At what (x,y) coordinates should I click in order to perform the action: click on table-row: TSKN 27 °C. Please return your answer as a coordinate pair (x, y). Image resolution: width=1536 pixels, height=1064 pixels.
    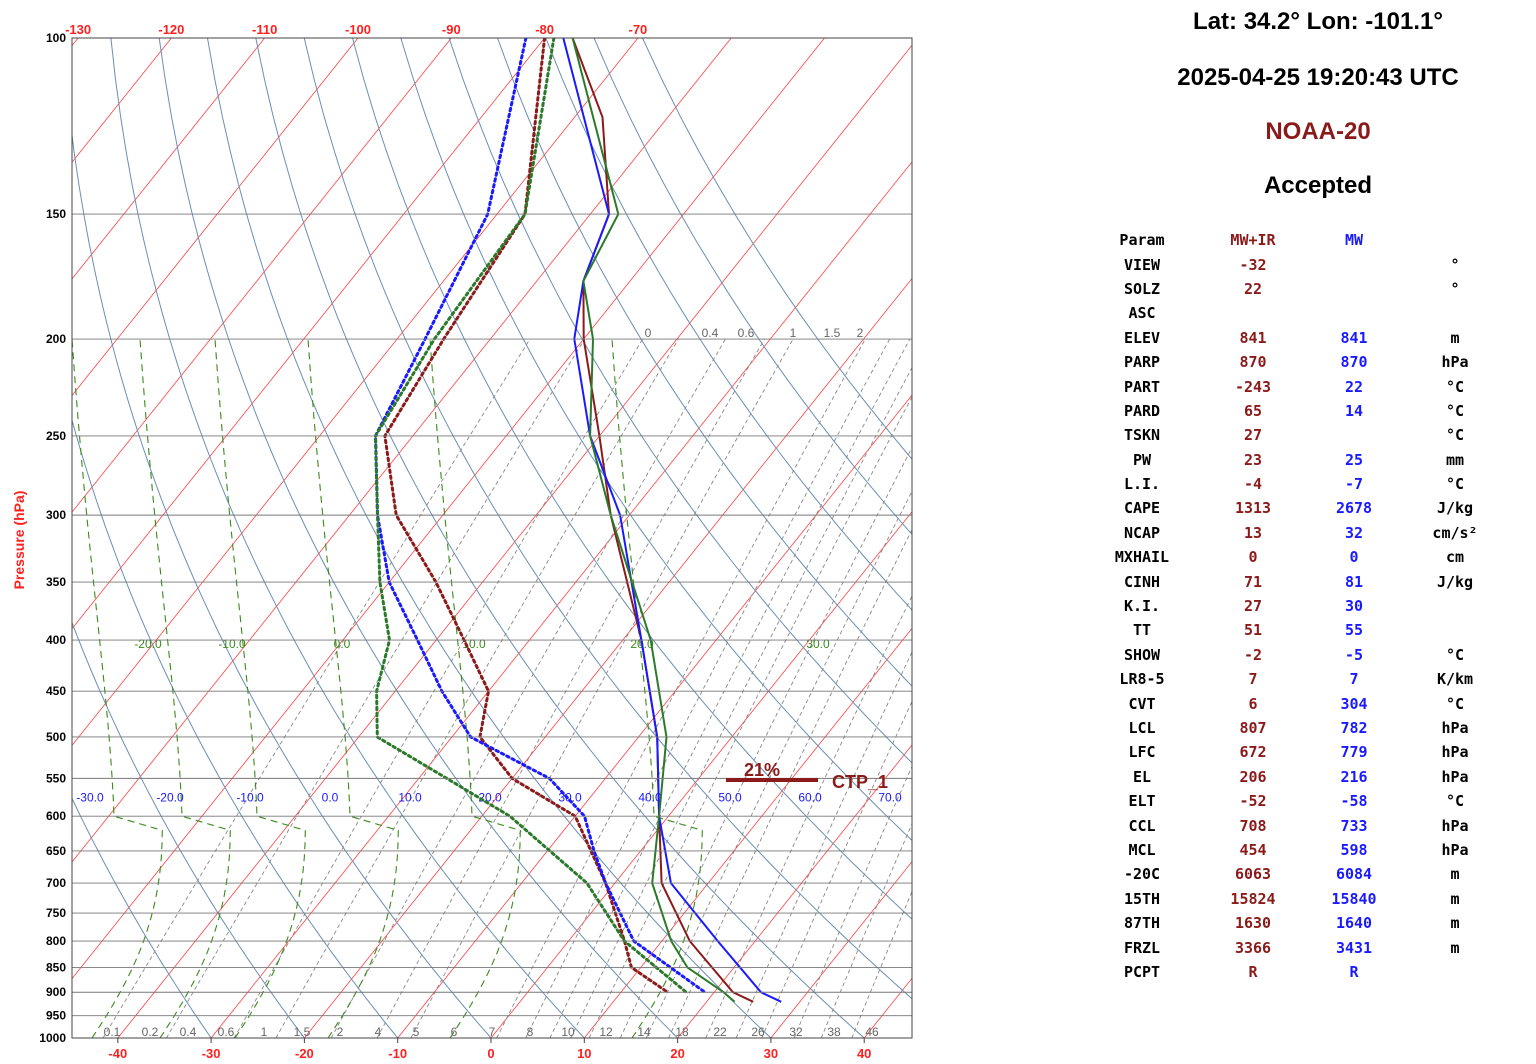
    Looking at the image, I should click on (1312, 435).